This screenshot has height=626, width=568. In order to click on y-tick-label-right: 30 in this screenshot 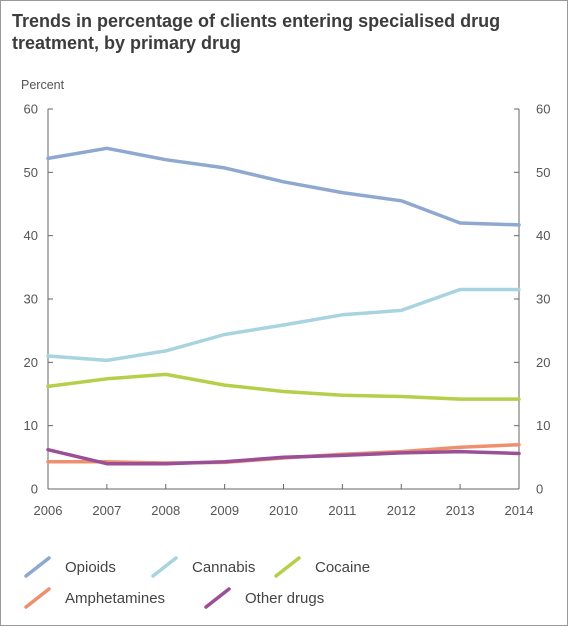, I will do `click(543, 299)`.